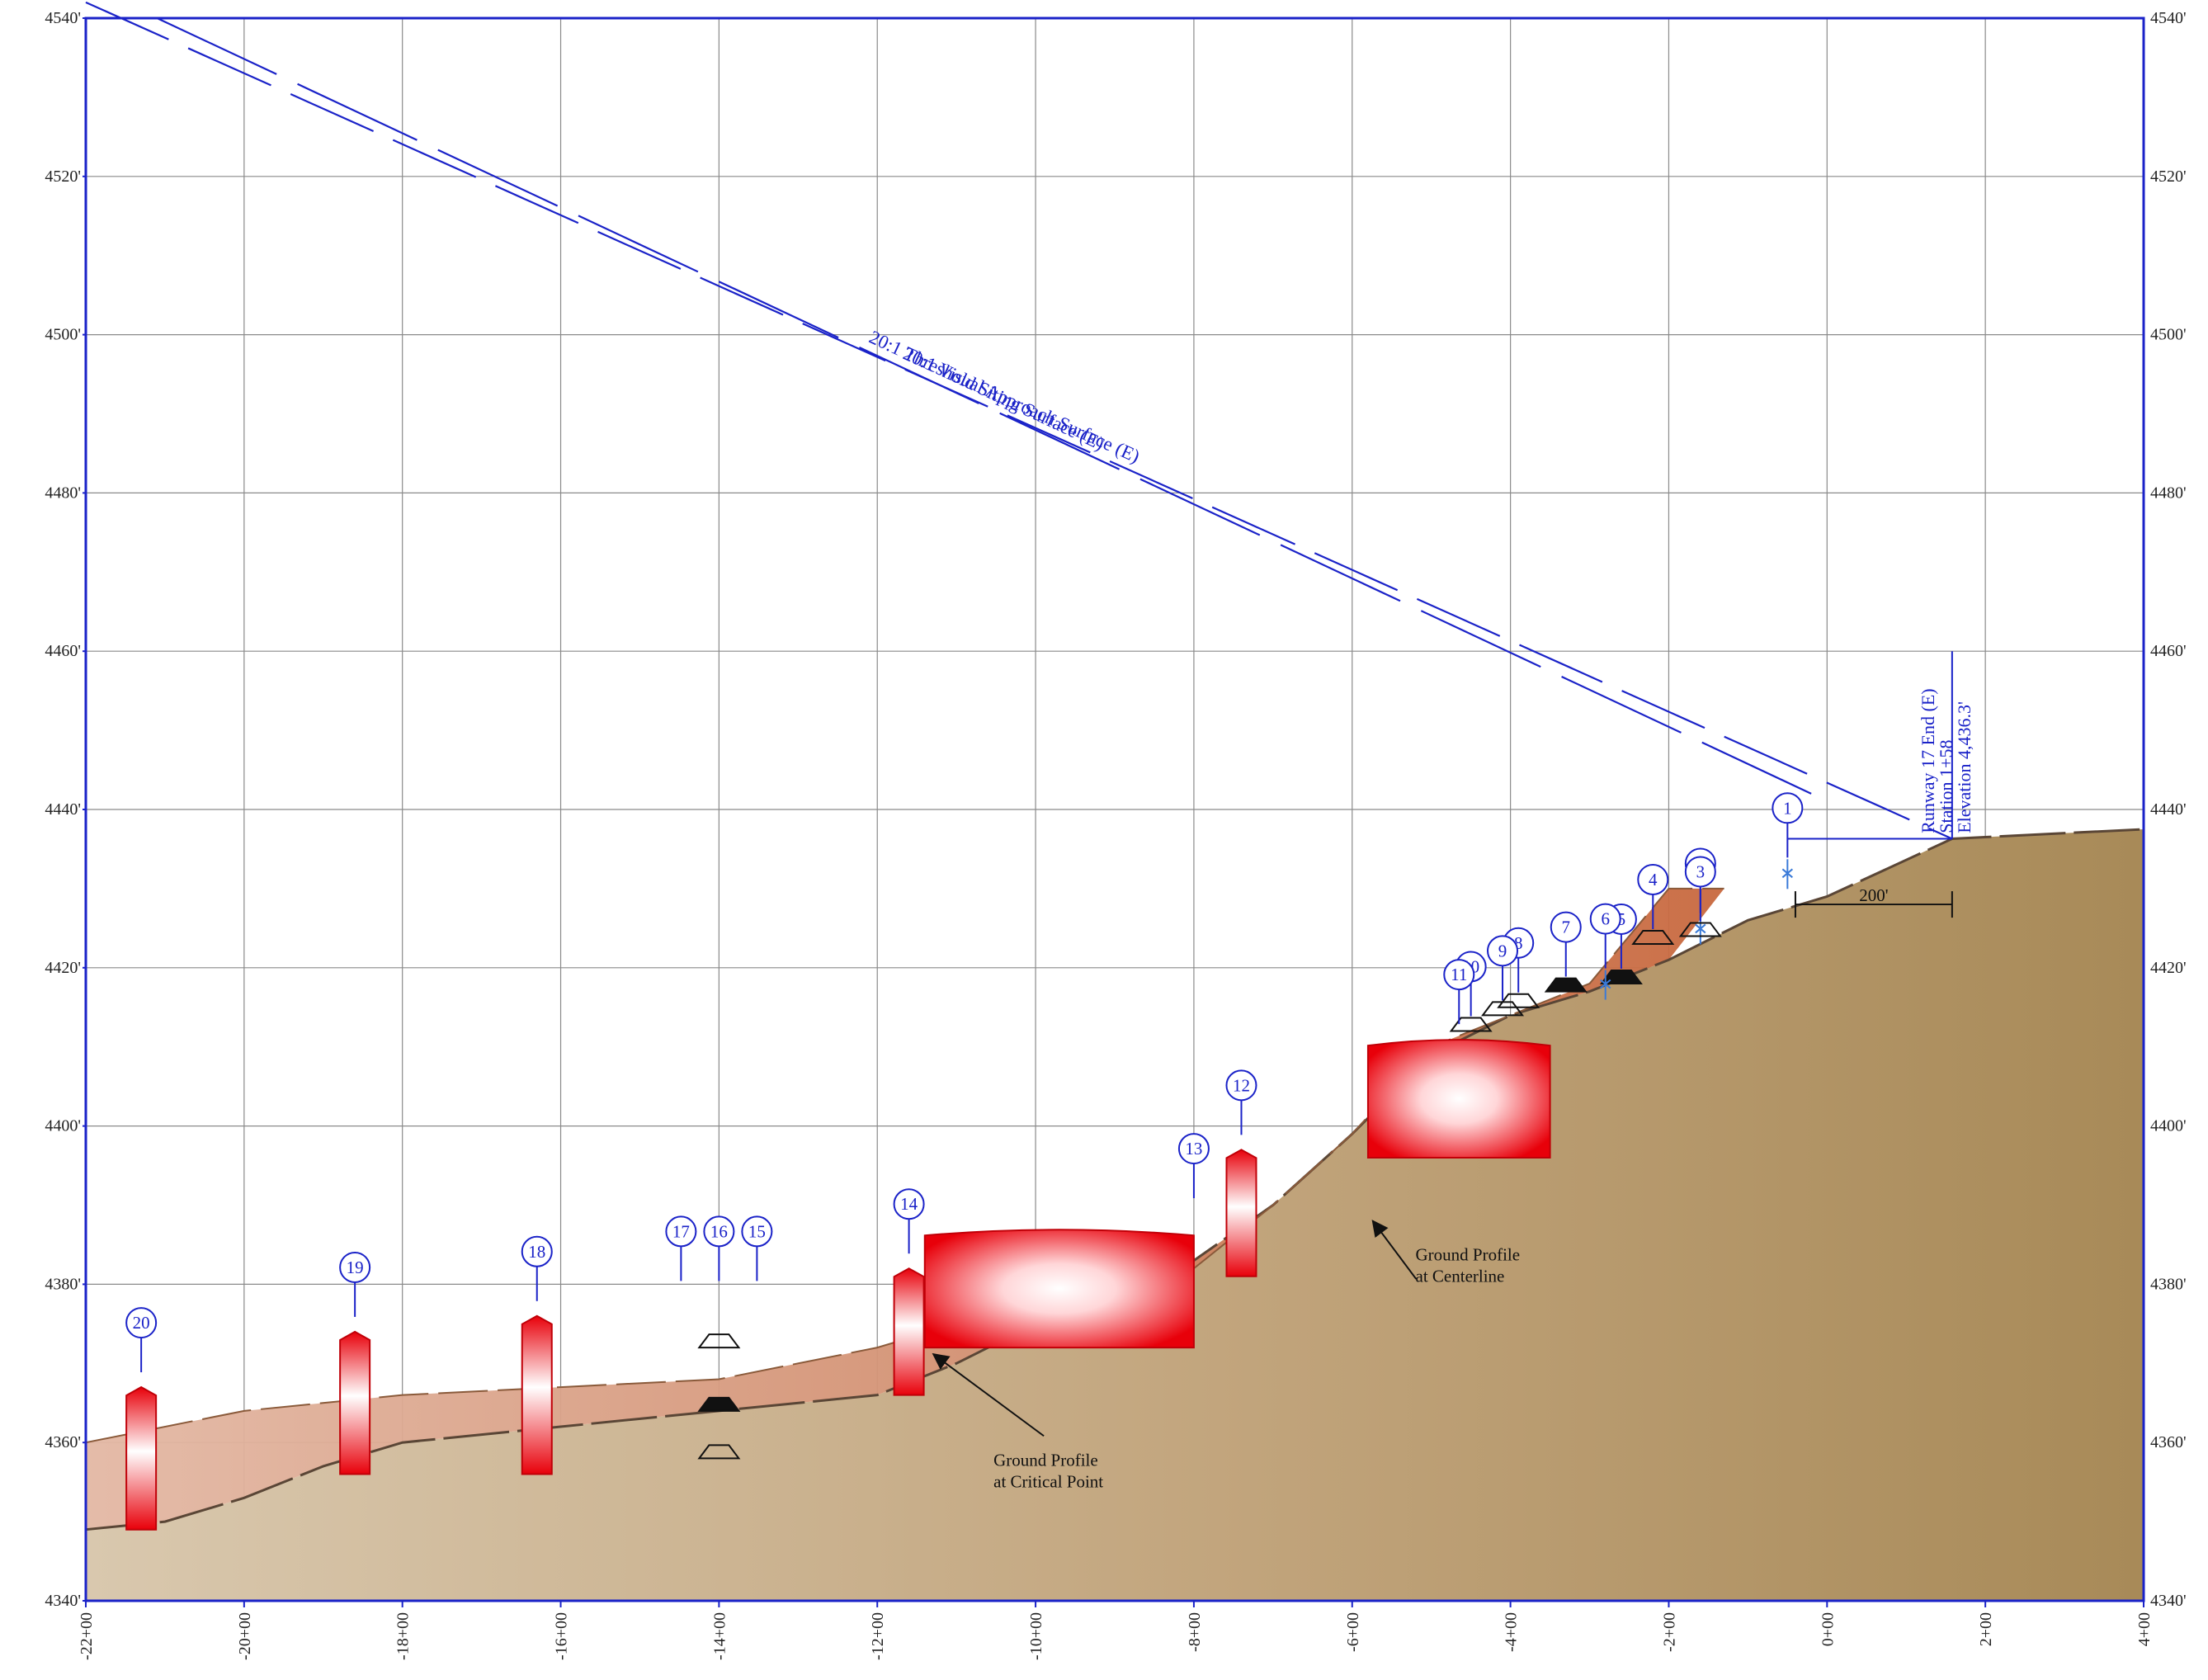  Describe the element at coordinates (63, 1601) in the screenshot. I see `y-tick-left: 4340'` at that location.